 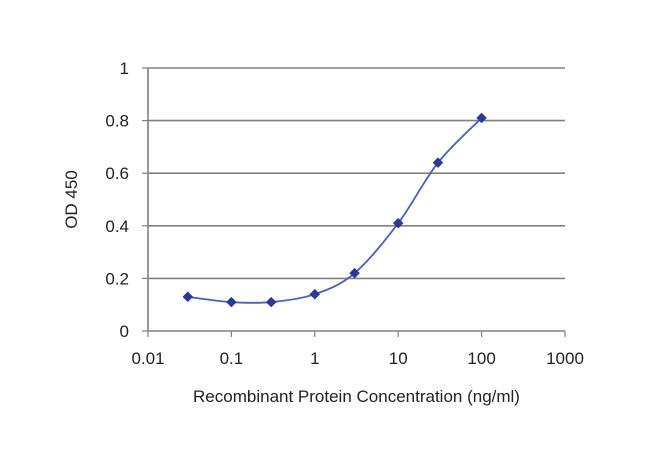 I want to click on y-tick-label: 0.2, so click(x=117, y=278).